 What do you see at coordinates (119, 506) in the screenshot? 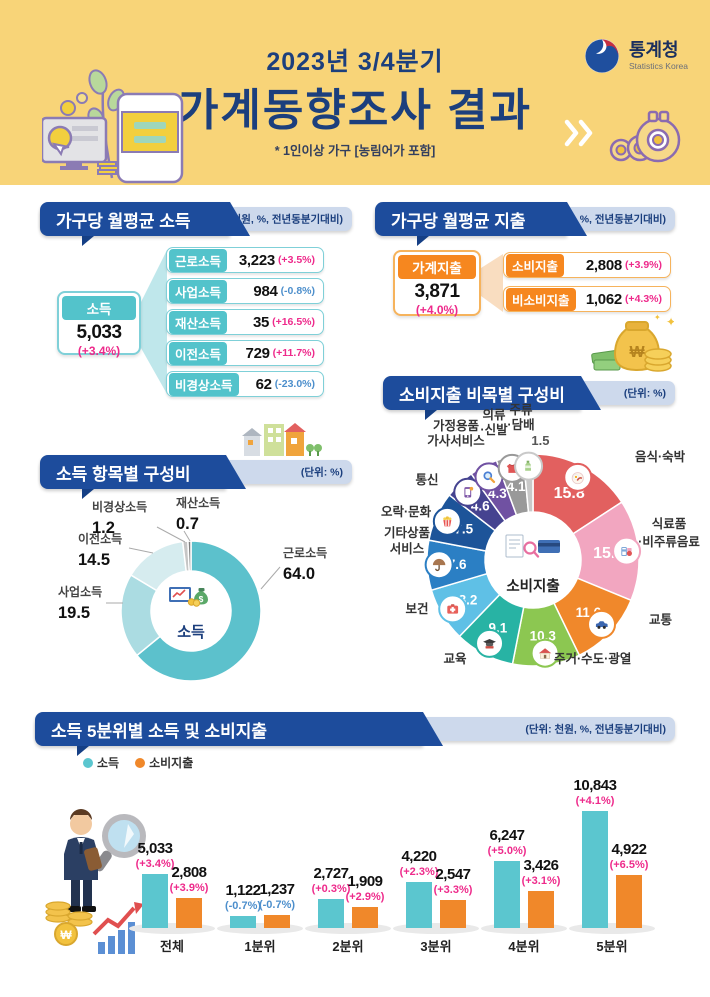
I see `donut-category-label: 비경상소득` at bounding box center [119, 506].